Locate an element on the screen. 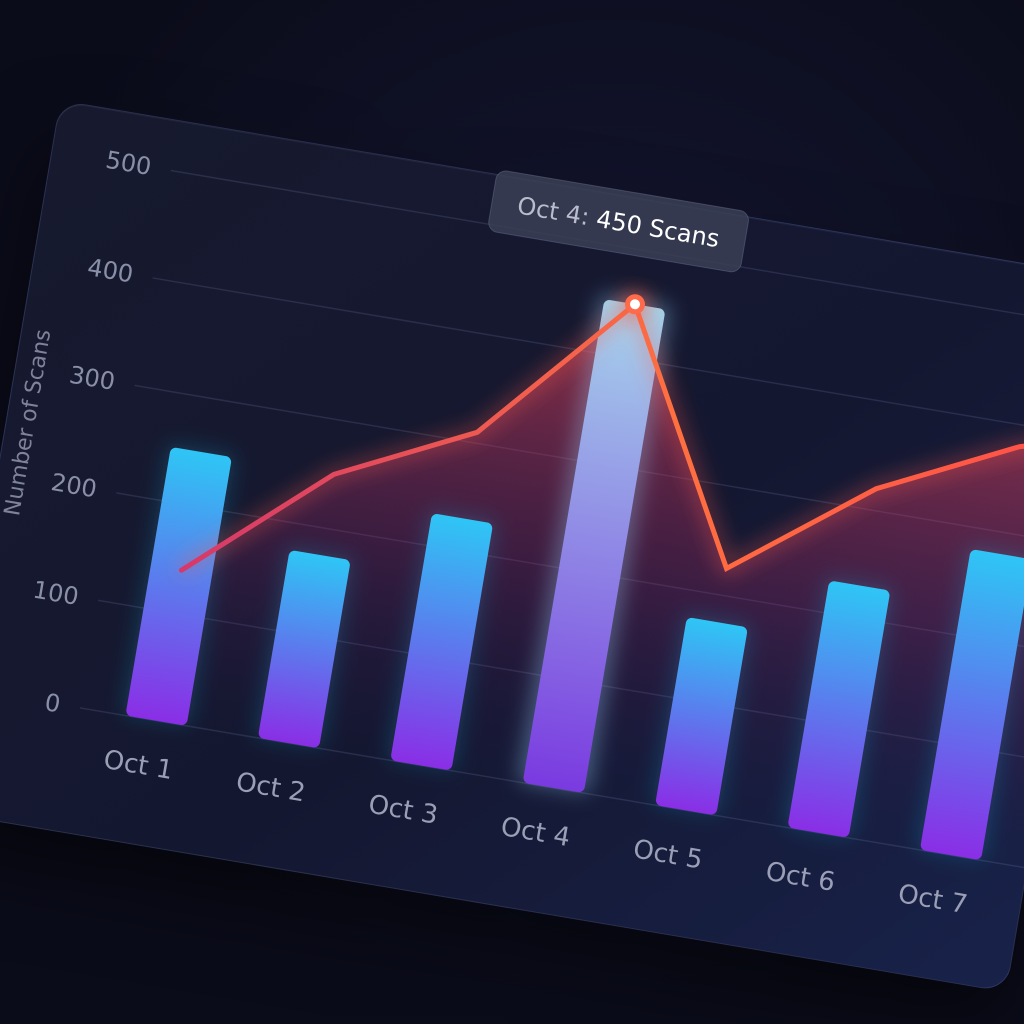  y-tick-label: 500 is located at coordinates (129, 163).